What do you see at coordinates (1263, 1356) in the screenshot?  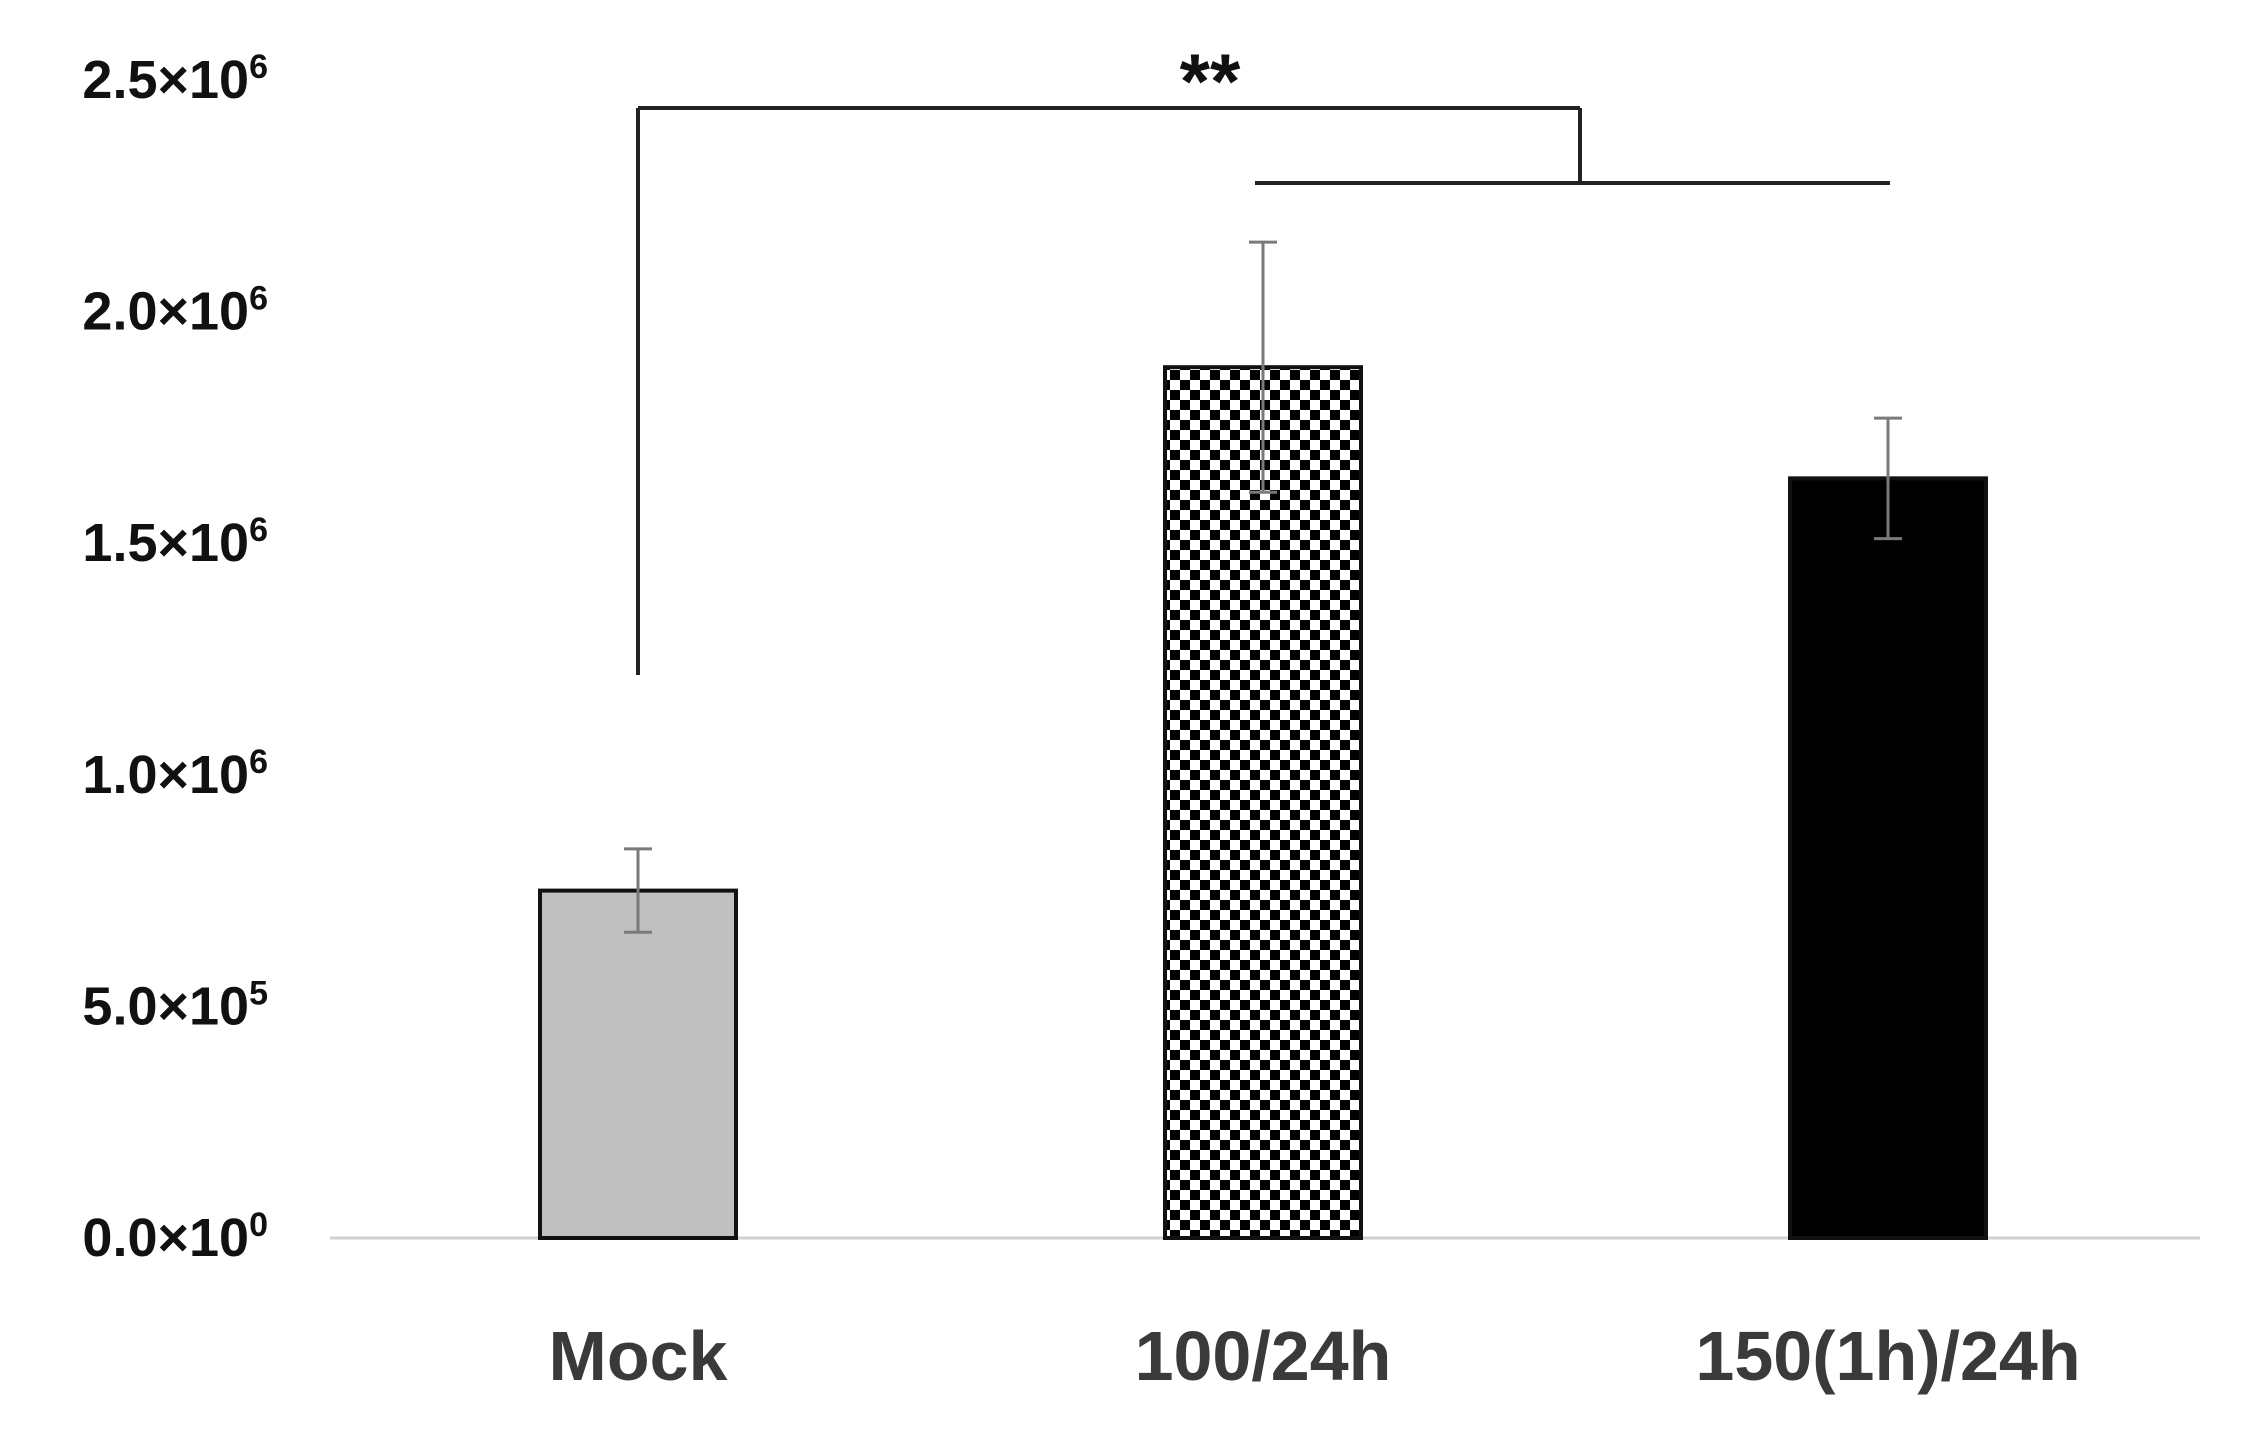 I see `category-label: 100/24h` at bounding box center [1263, 1356].